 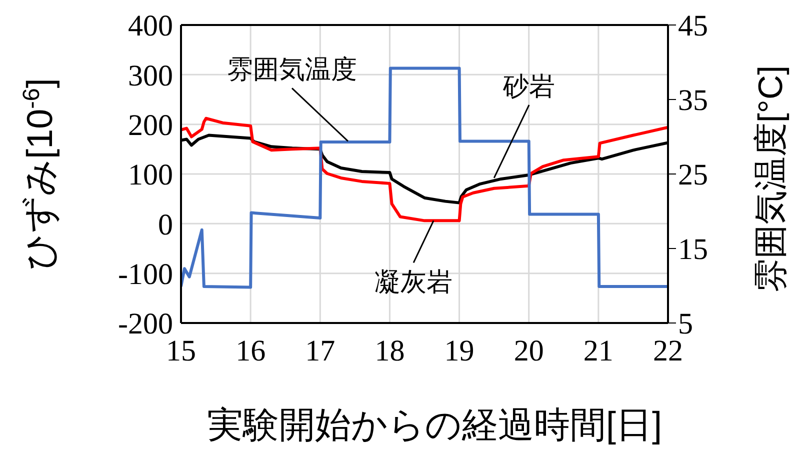 What do you see at coordinates (459, 351) in the screenshot?
I see `x-tick-label: 19` at bounding box center [459, 351].